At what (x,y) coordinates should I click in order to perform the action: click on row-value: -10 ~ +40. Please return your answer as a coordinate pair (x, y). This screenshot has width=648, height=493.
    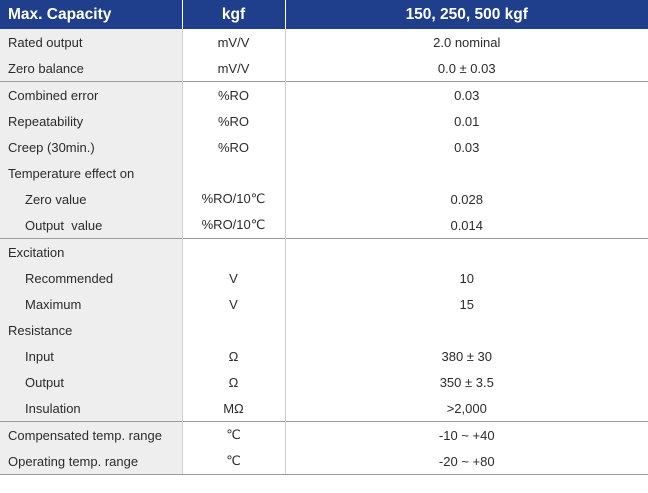
    Looking at the image, I should click on (466, 434).